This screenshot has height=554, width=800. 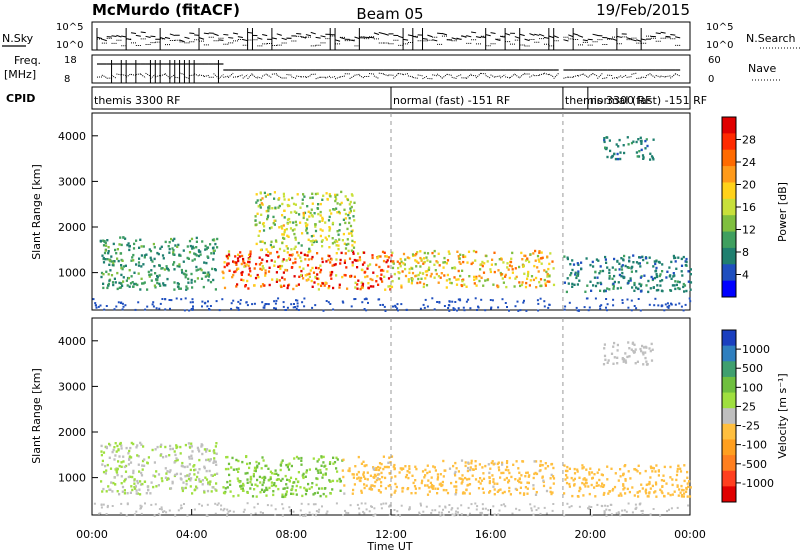 What do you see at coordinates (729, 478) in the screenshot?
I see `colorbar-swatch` at bounding box center [729, 478].